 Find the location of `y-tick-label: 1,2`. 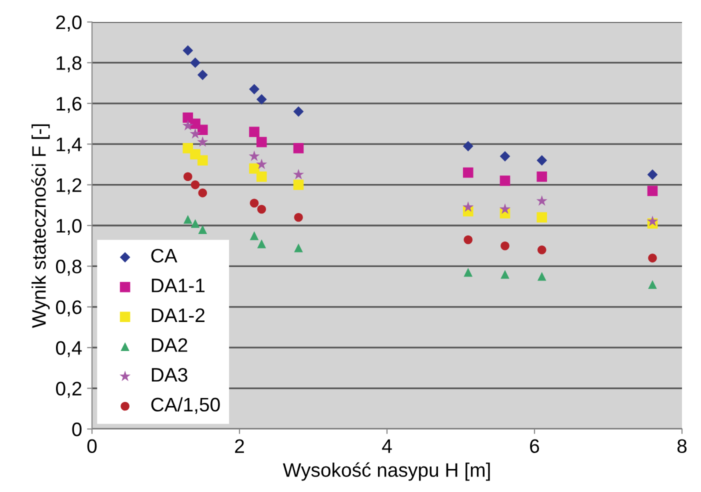

y-tick-label: 1,2 is located at coordinates (69, 186).